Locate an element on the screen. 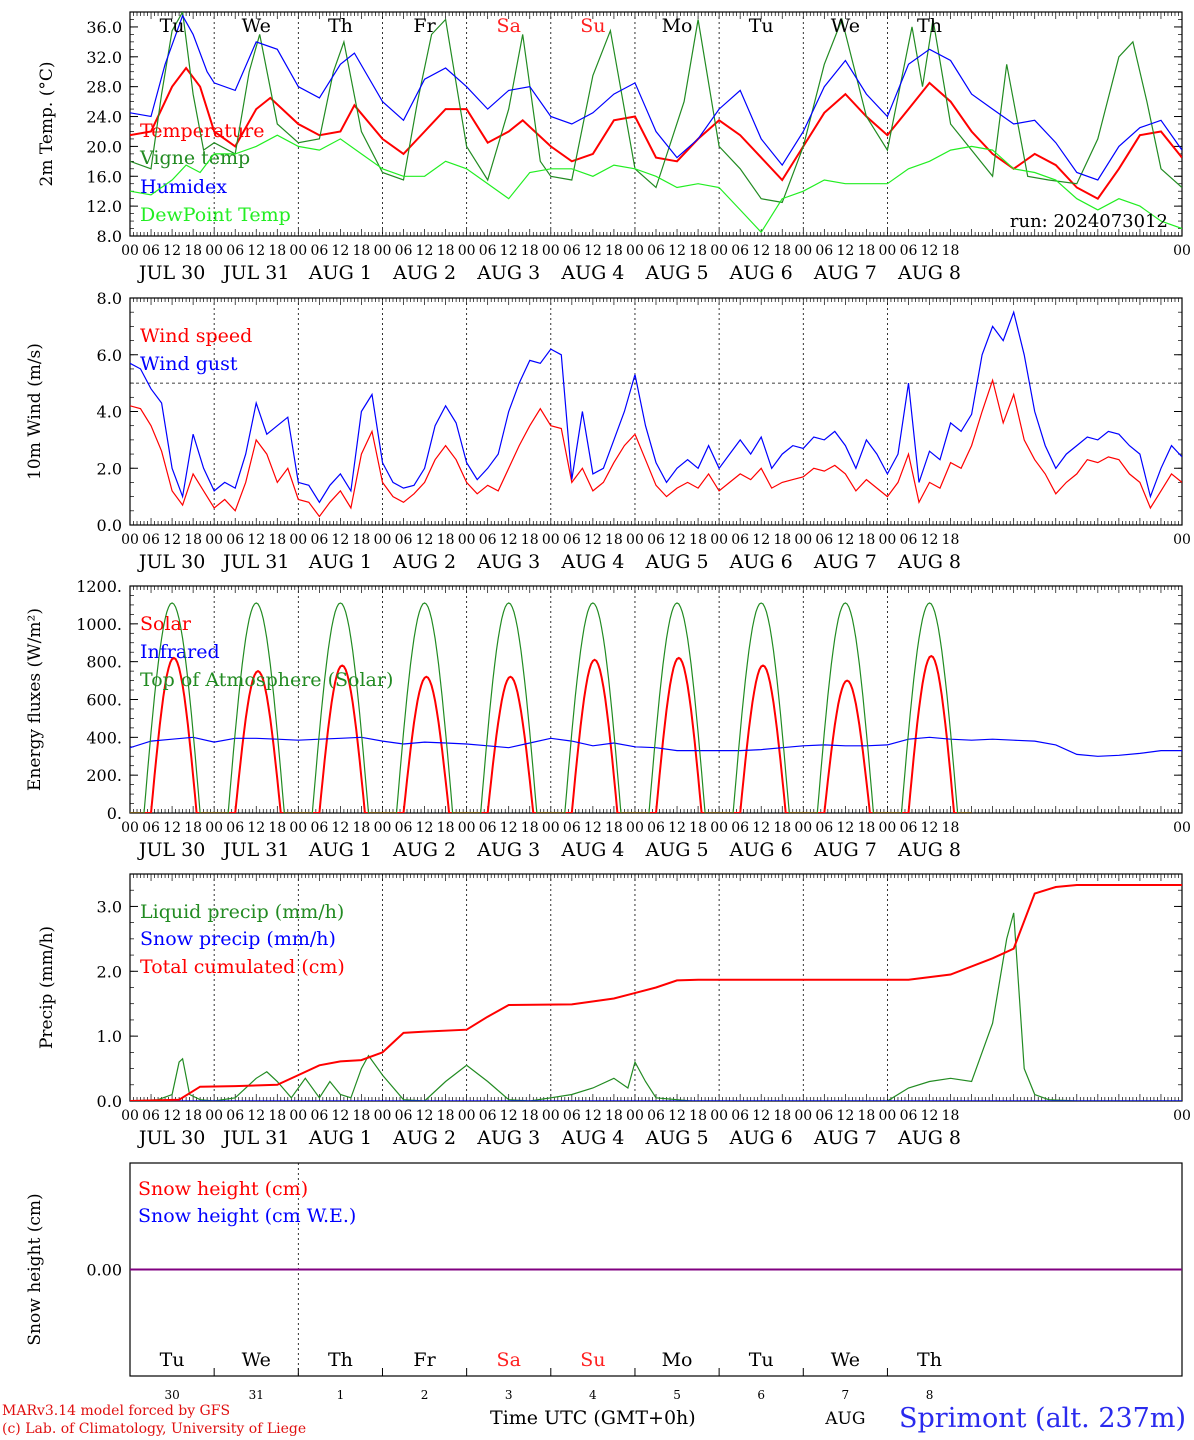 The height and width of the screenshot is (1440, 1194). y-tick-label: 32.0 is located at coordinates (104, 57).